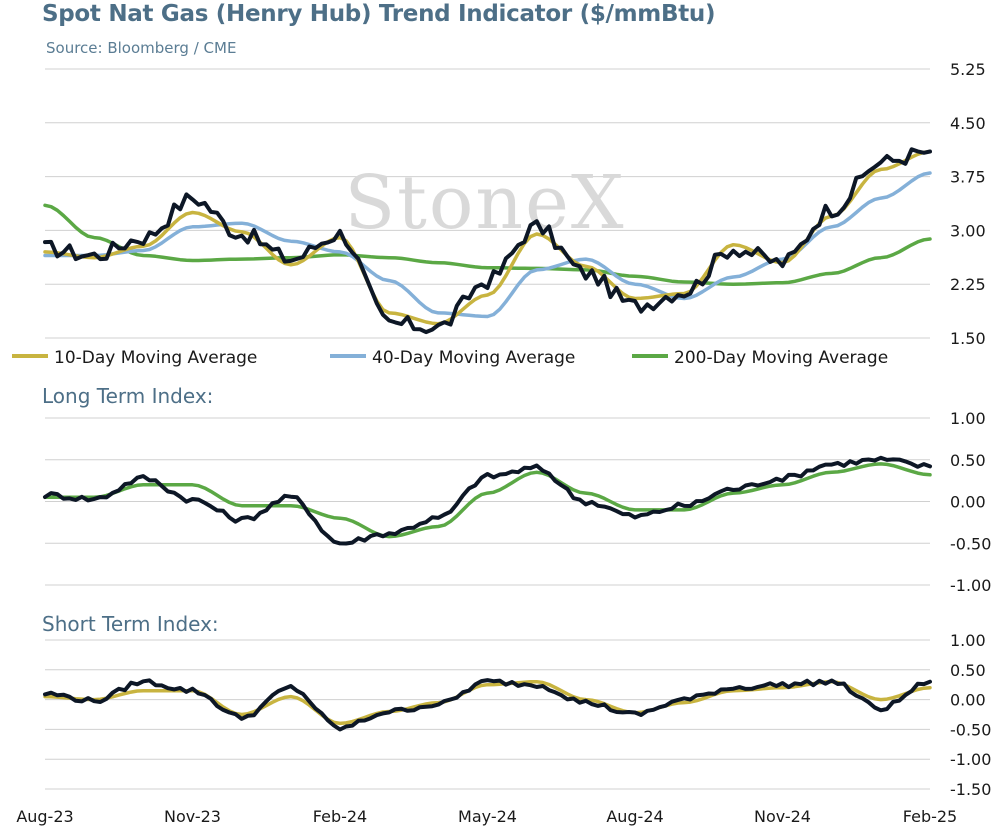  Describe the element at coordinates (634, 816) in the screenshot. I see `x-tick-label: Aug-24` at that location.